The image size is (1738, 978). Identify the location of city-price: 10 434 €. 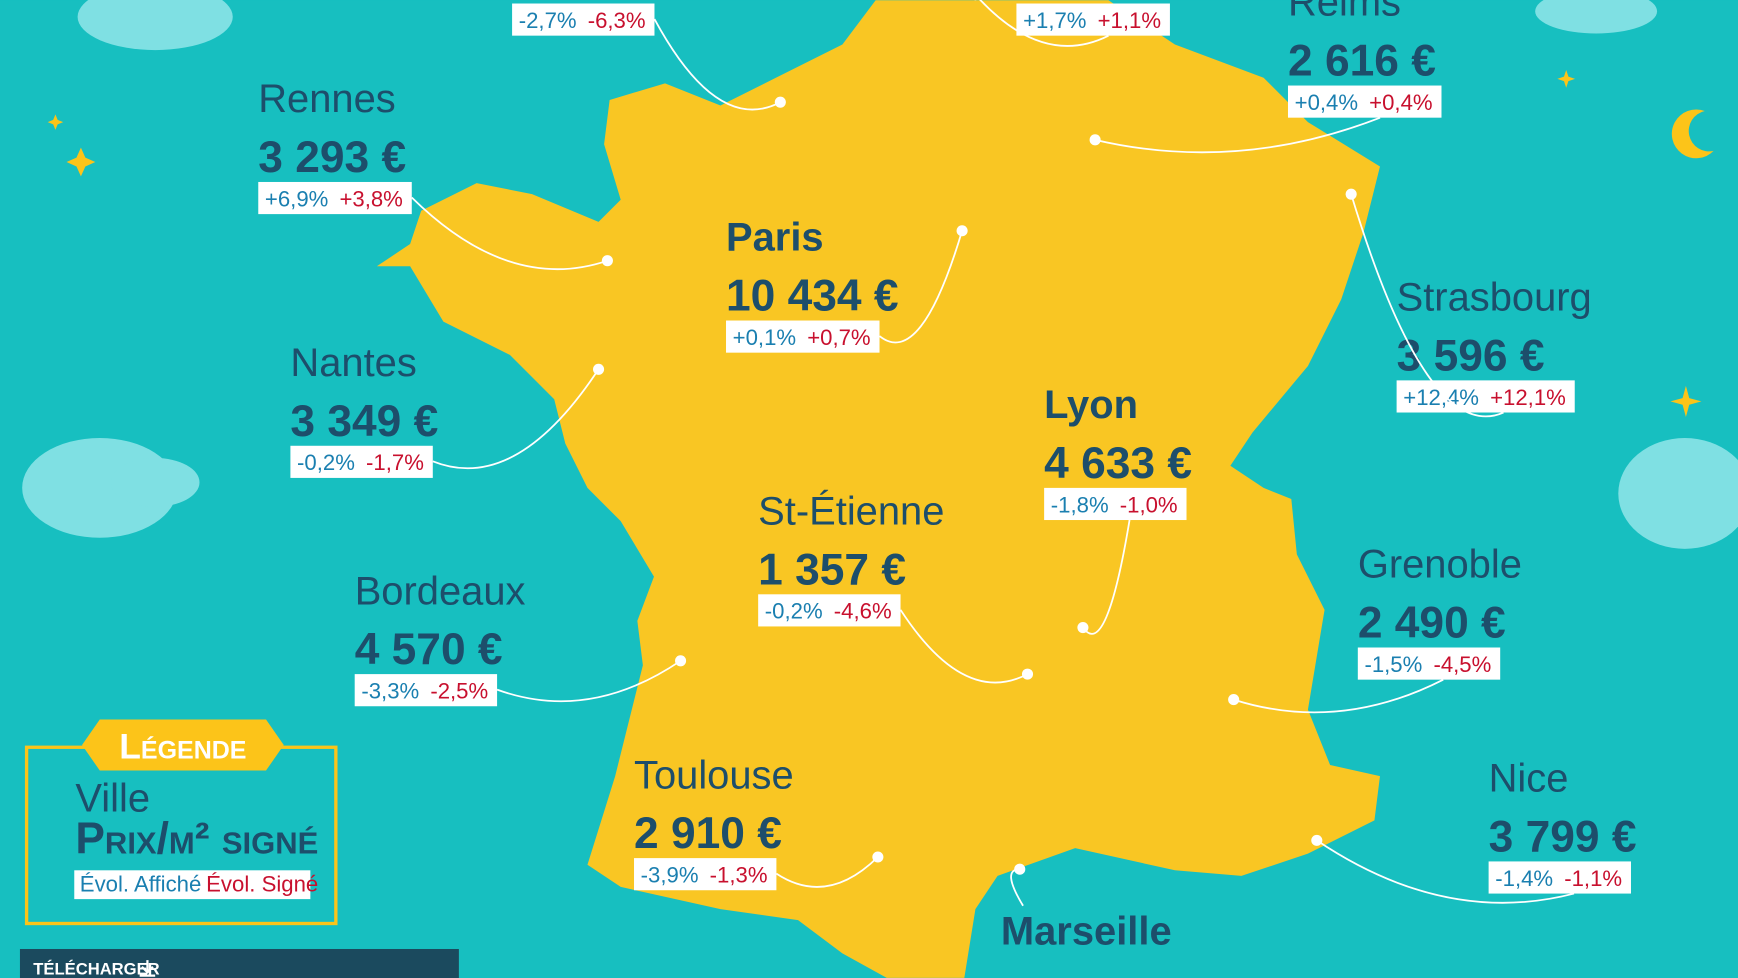
(812, 296).